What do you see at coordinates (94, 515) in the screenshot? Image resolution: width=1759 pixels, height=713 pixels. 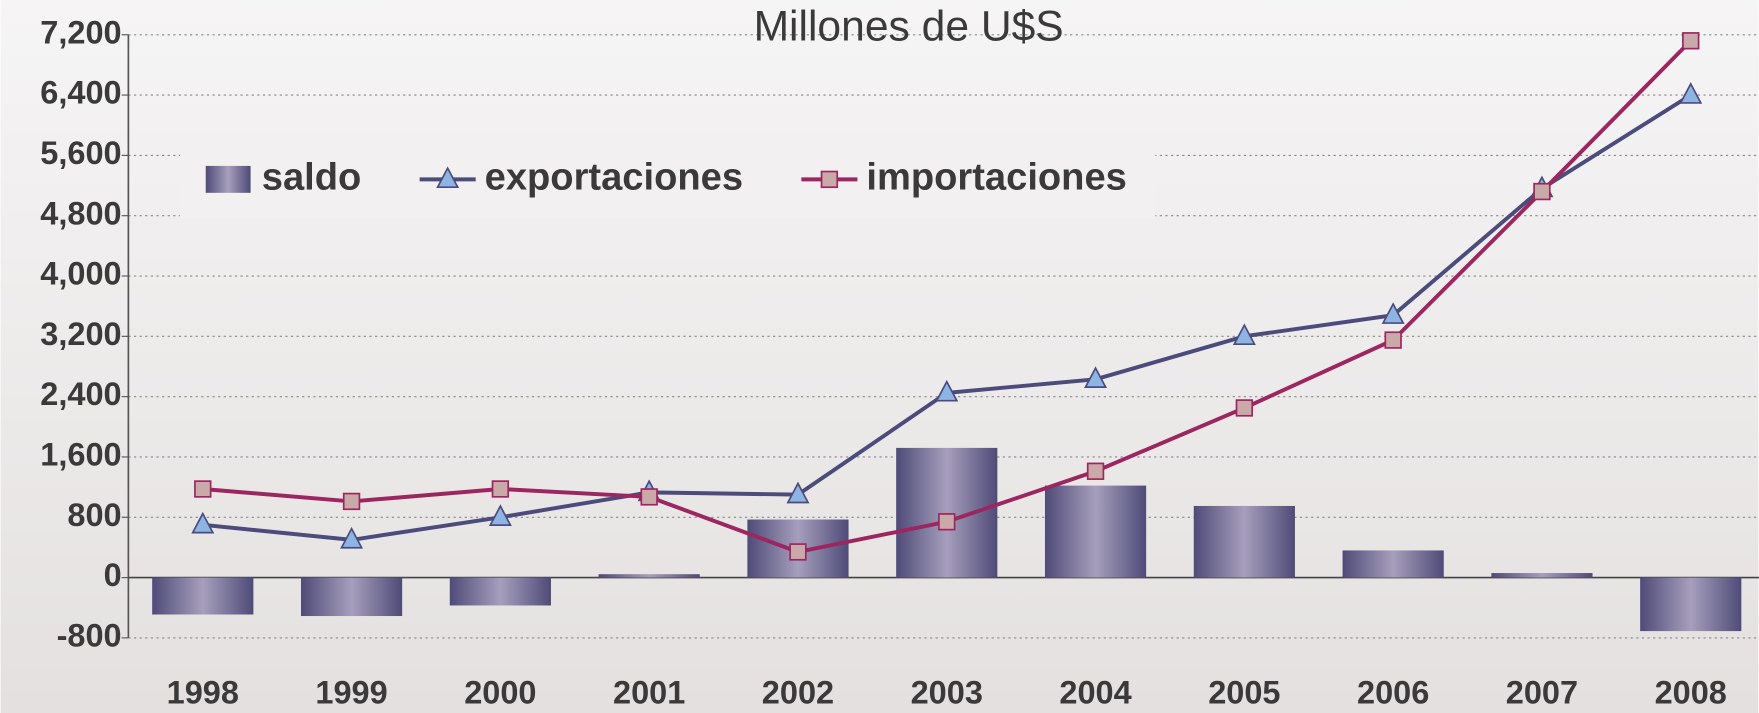 I see `y-tick-label: 800` at bounding box center [94, 515].